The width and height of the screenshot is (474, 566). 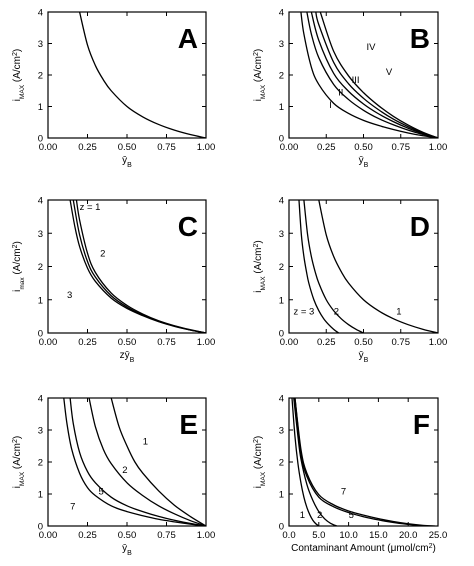 What do you see at coordinates (22, 283) in the screenshot?
I see `y-axis-label-sub: max` at bounding box center [22, 283].